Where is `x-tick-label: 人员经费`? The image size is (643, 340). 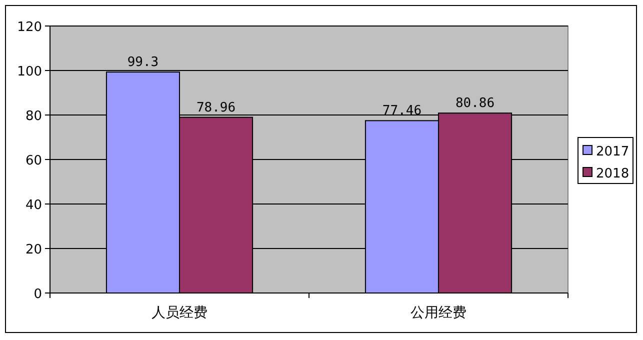
x-tick-label: 人员经费 is located at coordinates (180, 313).